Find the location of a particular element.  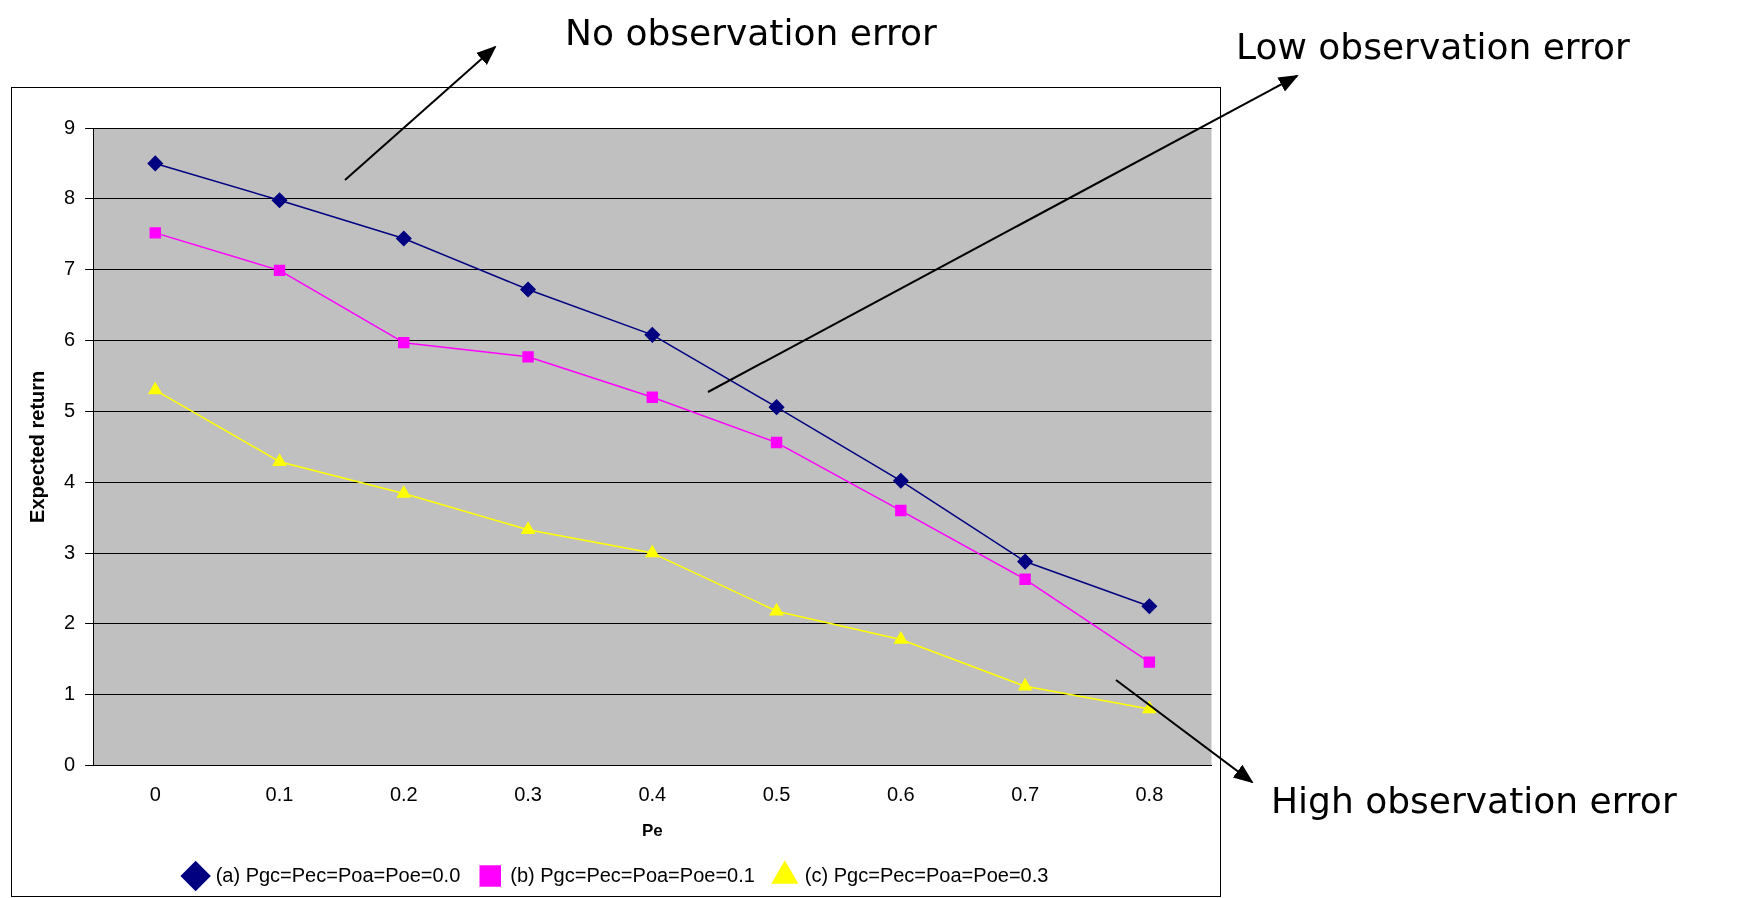

text: No observation error is located at coordinates (751, 32).